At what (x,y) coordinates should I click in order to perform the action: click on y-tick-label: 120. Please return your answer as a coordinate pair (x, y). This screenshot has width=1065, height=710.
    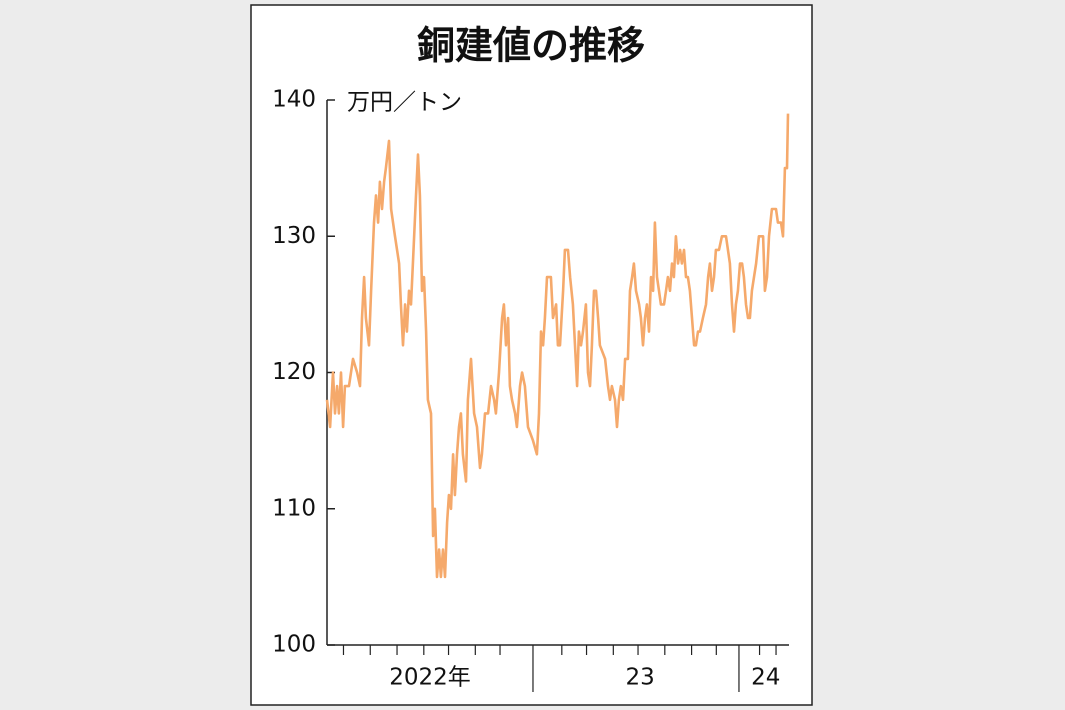
    Looking at the image, I should click on (294, 372).